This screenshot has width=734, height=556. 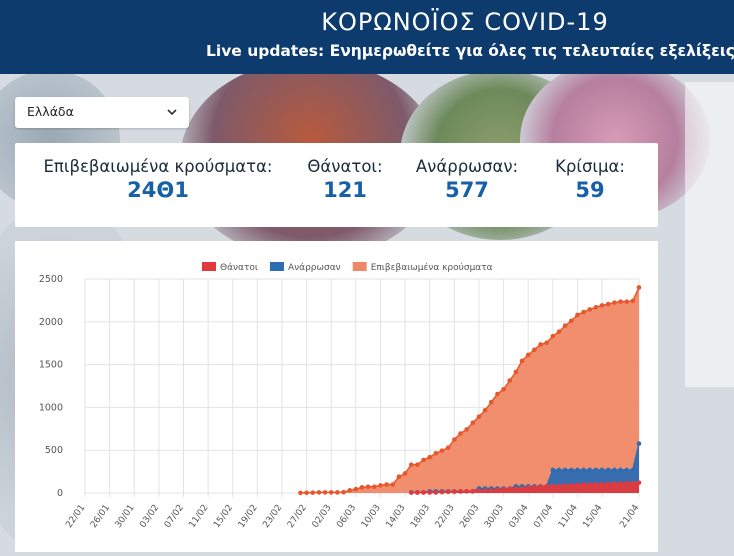 I want to click on x-tick-label: 03/02, so click(x=149, y=516).